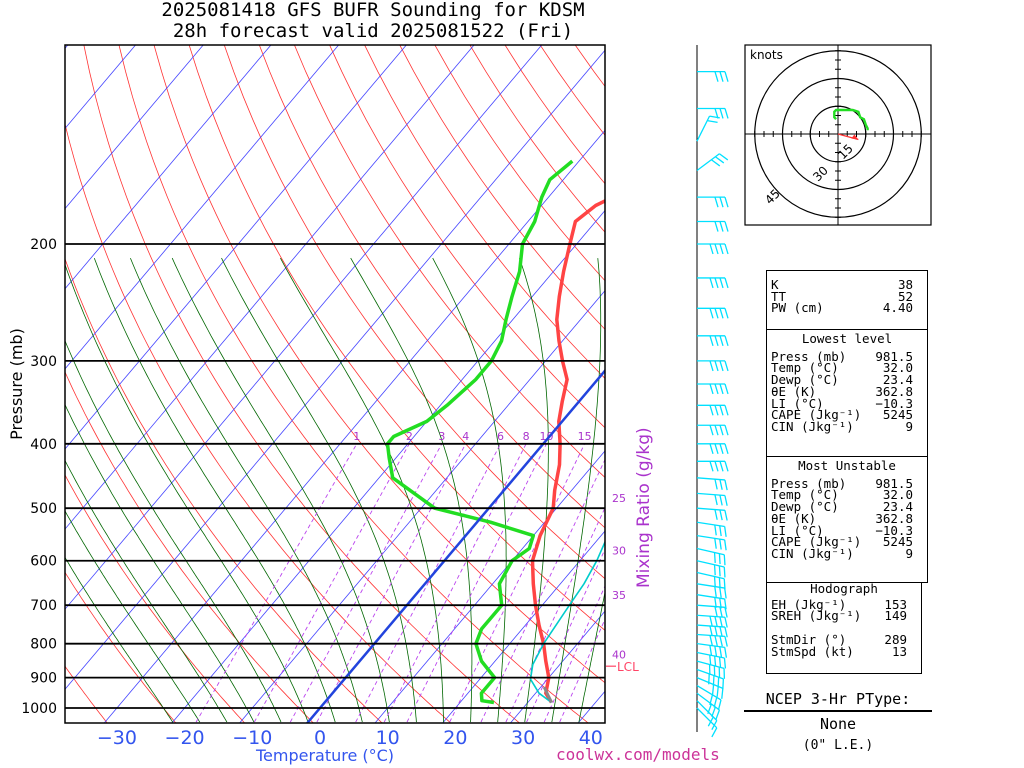 The image size is (1024, 768). What do you see at coordinates (805, 368) in the screenshot?
I see `lowest-level-label: Temp (°C)` at bounding box center [805, 368].